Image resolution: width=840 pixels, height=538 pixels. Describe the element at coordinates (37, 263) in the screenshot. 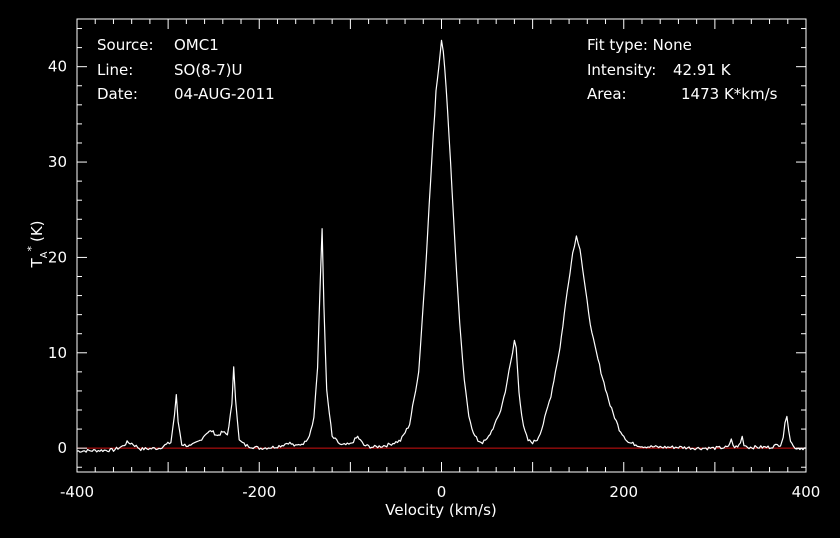

I see `y-axis-label-main: T` at that location.